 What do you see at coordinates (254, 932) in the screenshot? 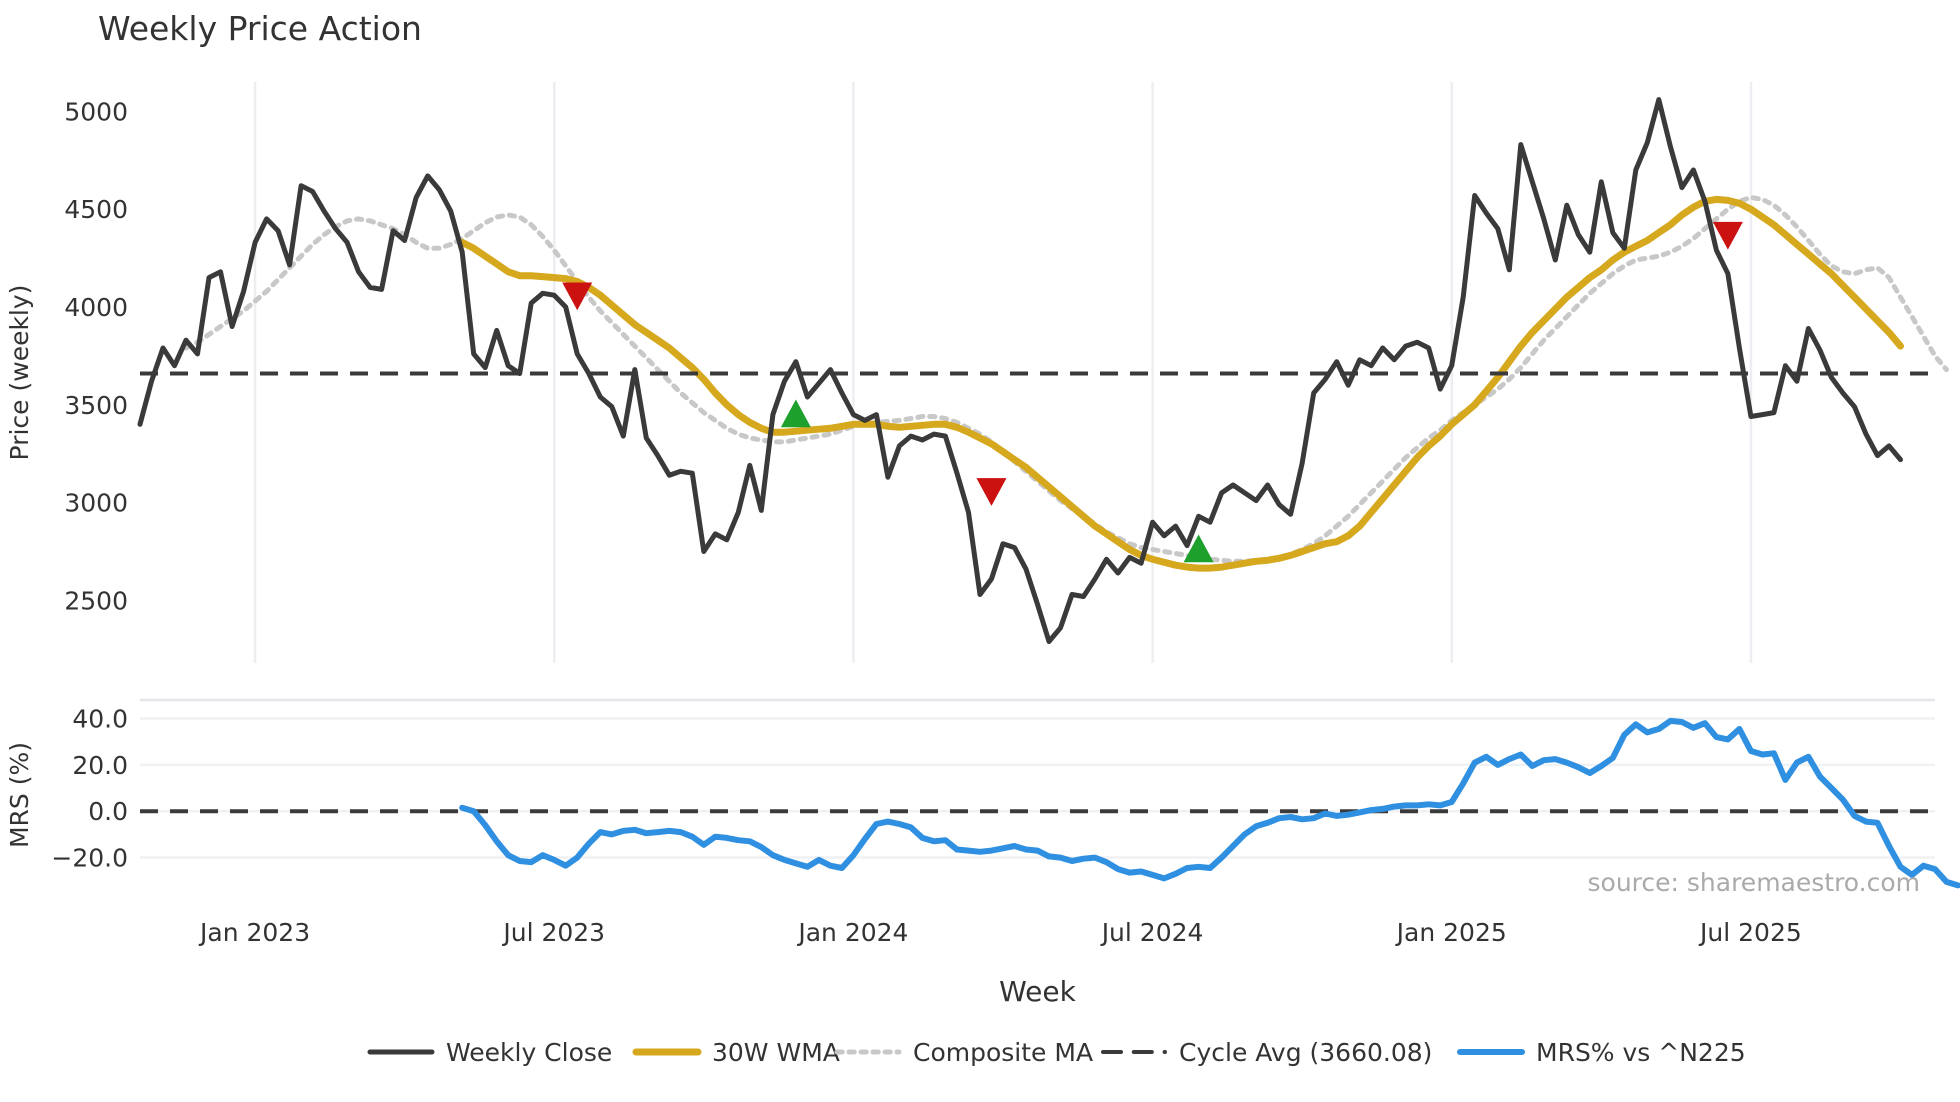
I see `x-tick-label-0: Jan 2023` at bounding box center [254, 932].